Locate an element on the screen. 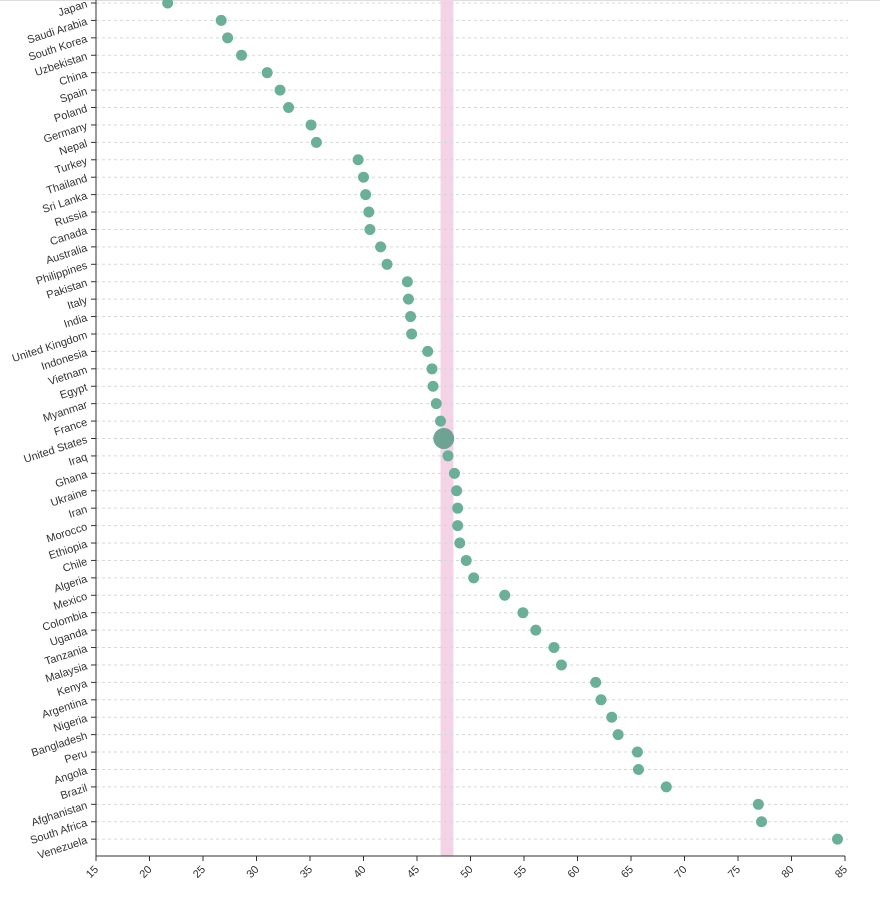  x-tick-label: 15 is located at coordinates (92, 872).